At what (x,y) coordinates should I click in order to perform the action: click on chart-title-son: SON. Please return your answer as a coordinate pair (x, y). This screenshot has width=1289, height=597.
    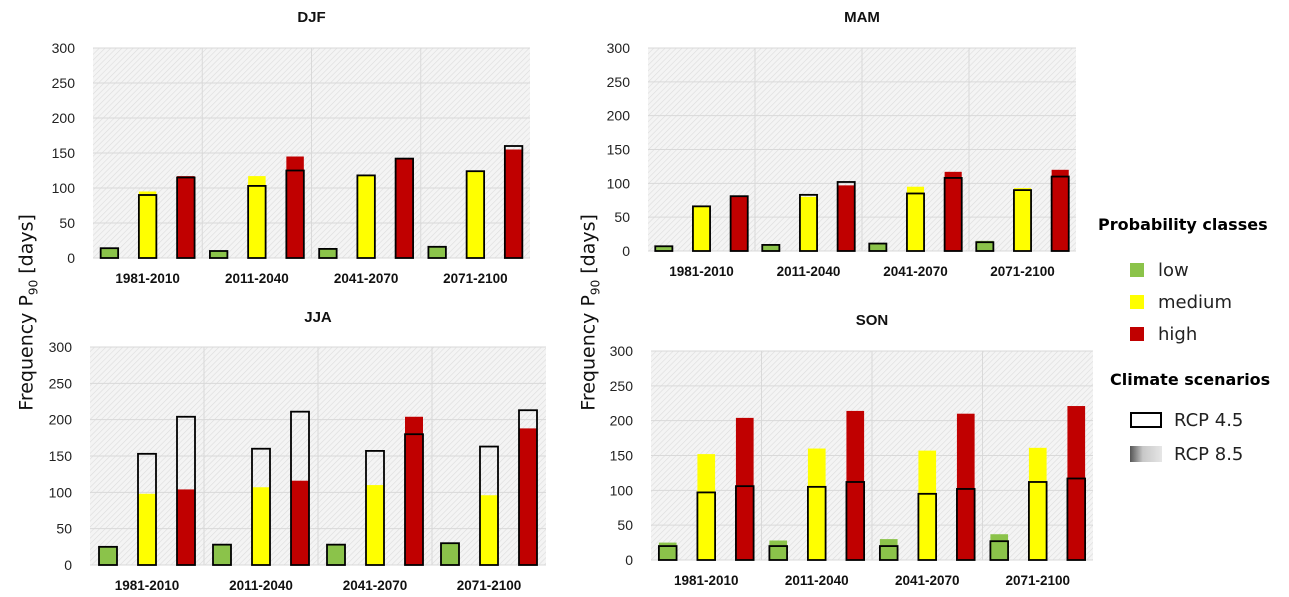
    Looking at the image, I should click on (872, 320).